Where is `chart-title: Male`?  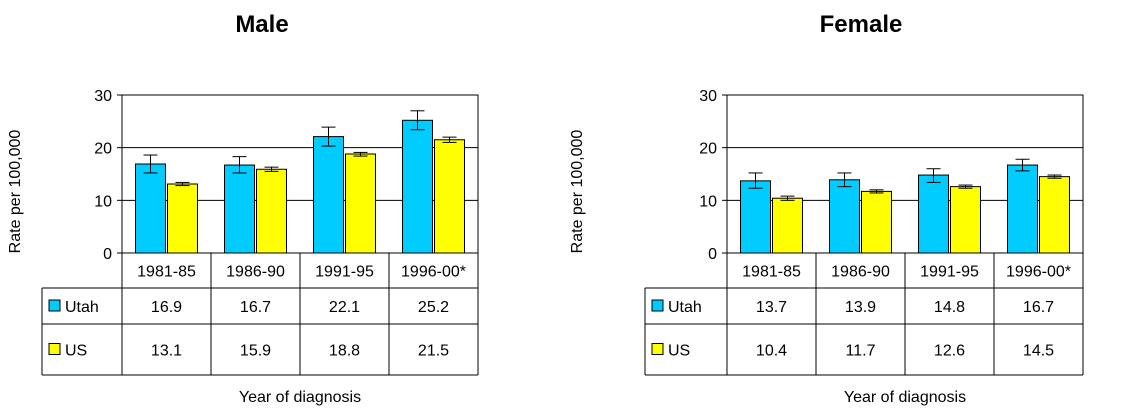 chart-title: Male is located at coordinates (261, 24).